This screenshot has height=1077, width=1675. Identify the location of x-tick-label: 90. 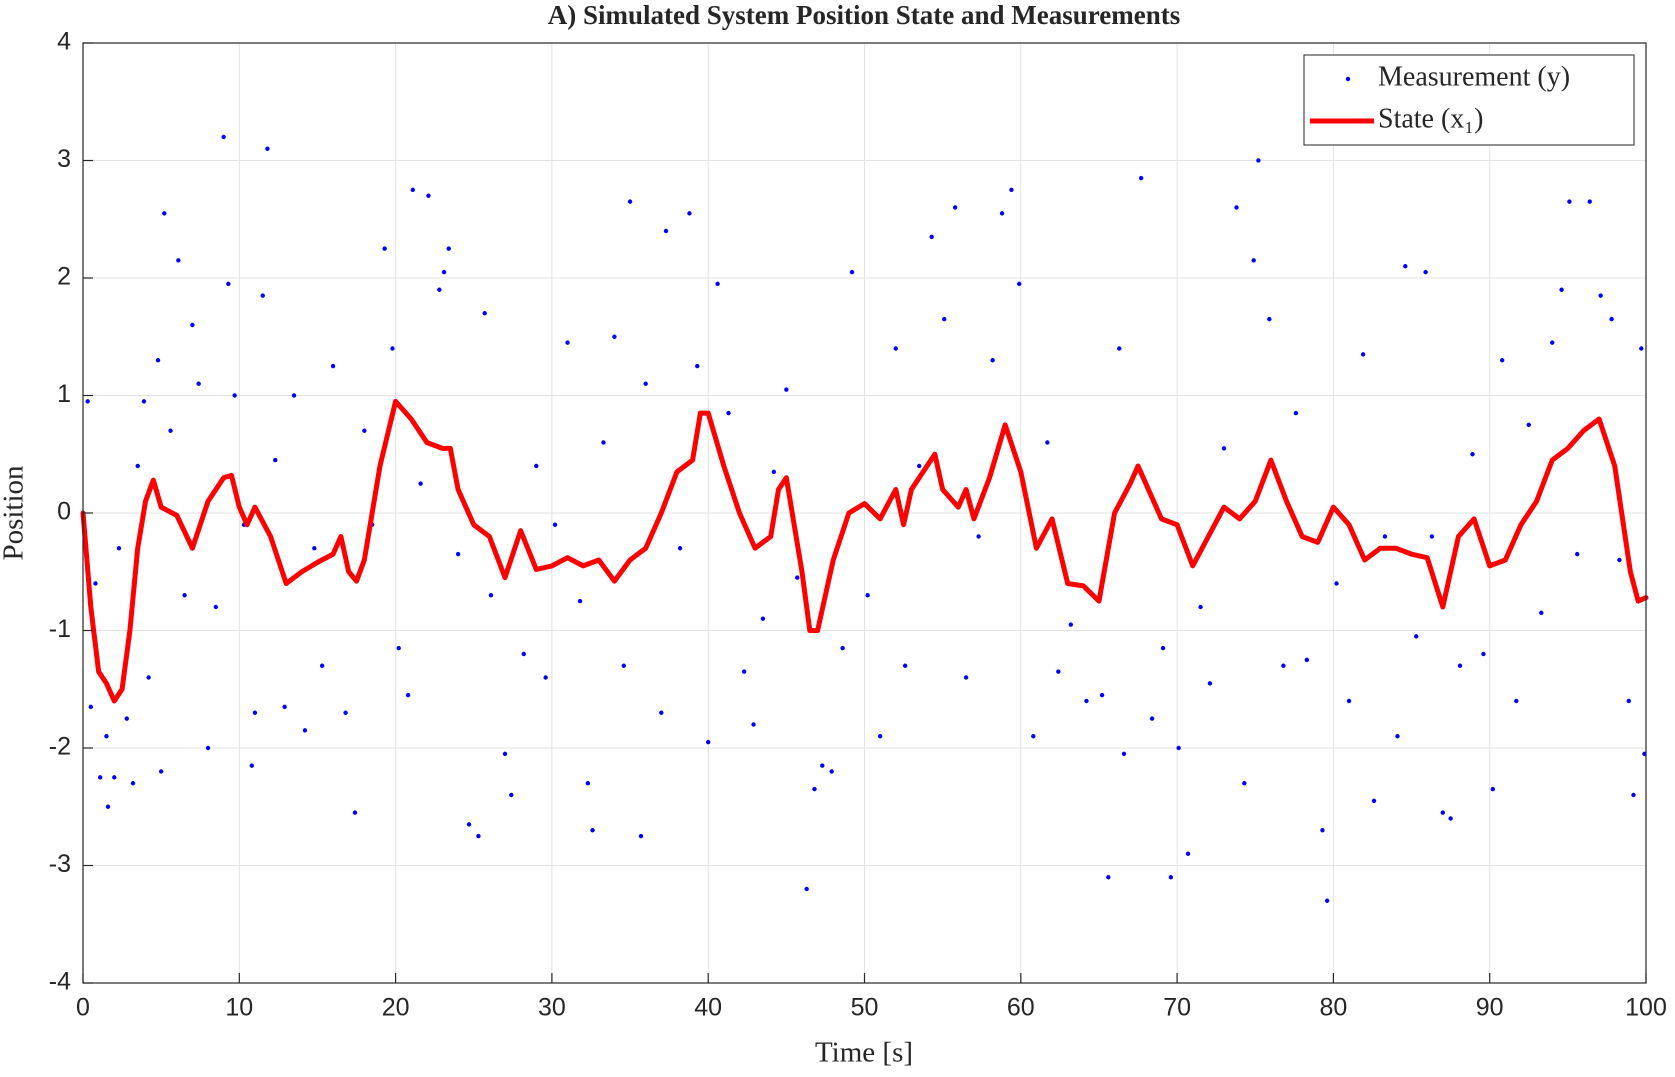
(1490, 1008).